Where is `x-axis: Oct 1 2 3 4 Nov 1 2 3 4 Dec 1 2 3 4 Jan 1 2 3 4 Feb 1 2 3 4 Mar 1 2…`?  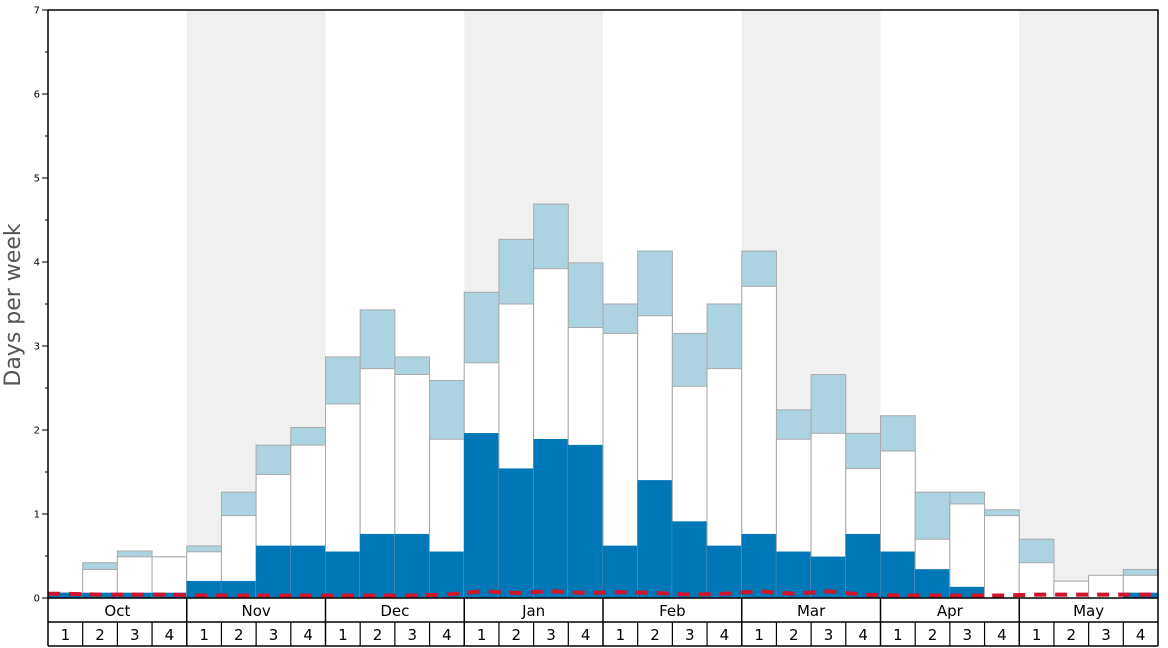
x-axis: Oct 1 2 3 4 Nov 1 2 3 4 Dec 1 2 3 4 Jan 1 2 3 4 Feb 1 2 3 4 Mar 1 2… is located at coordinates (603, 622).